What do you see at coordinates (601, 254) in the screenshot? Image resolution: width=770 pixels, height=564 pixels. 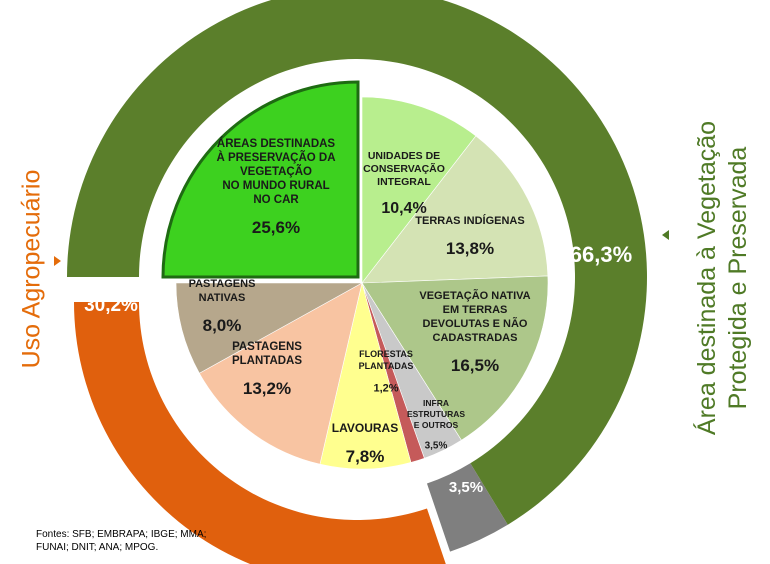 I see `outer-ring-value-label: 66,3%` at bounding box center [601, 254].